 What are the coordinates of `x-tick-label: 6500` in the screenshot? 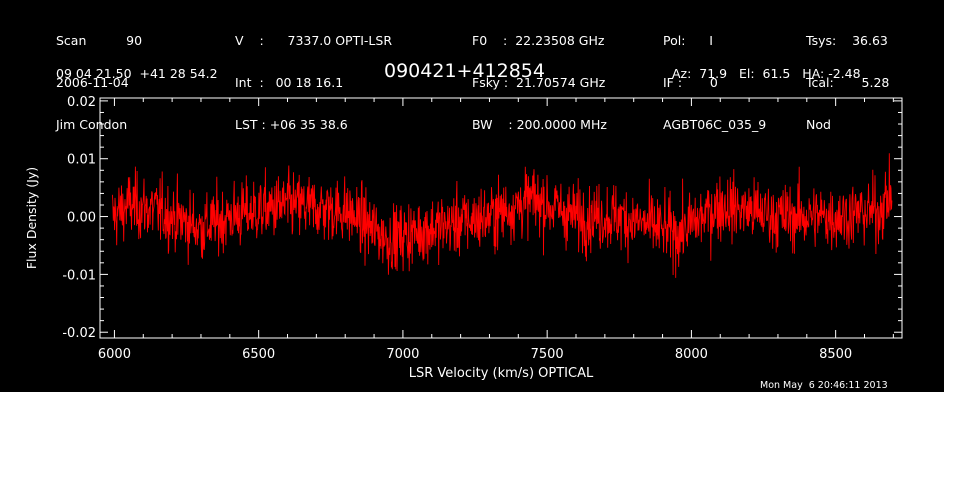 It's located at (258, 354).